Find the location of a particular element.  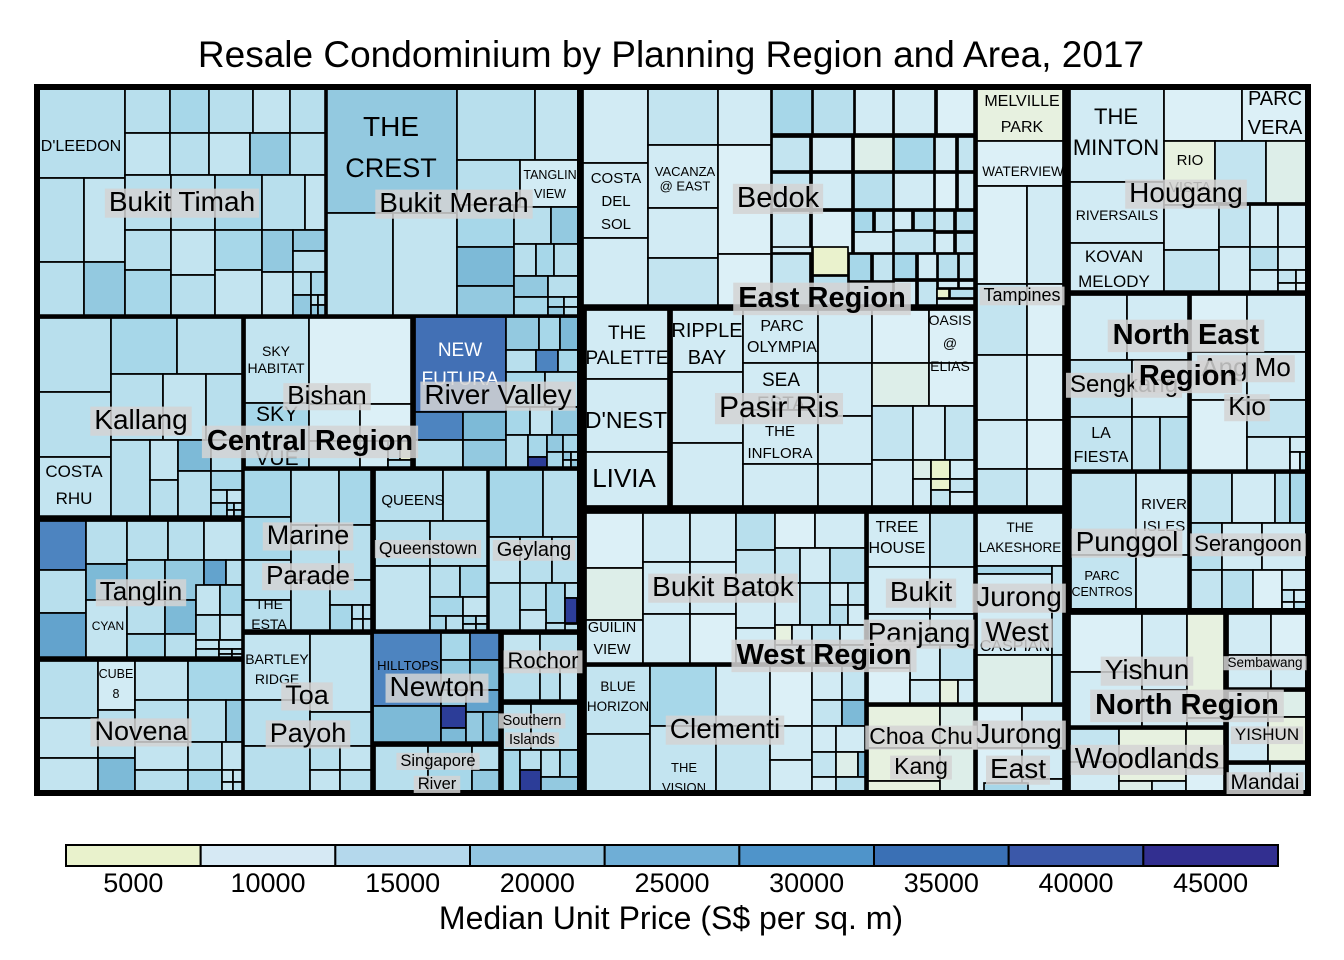

svg-text: Bukit Timah is located at coordinates (182, 201).